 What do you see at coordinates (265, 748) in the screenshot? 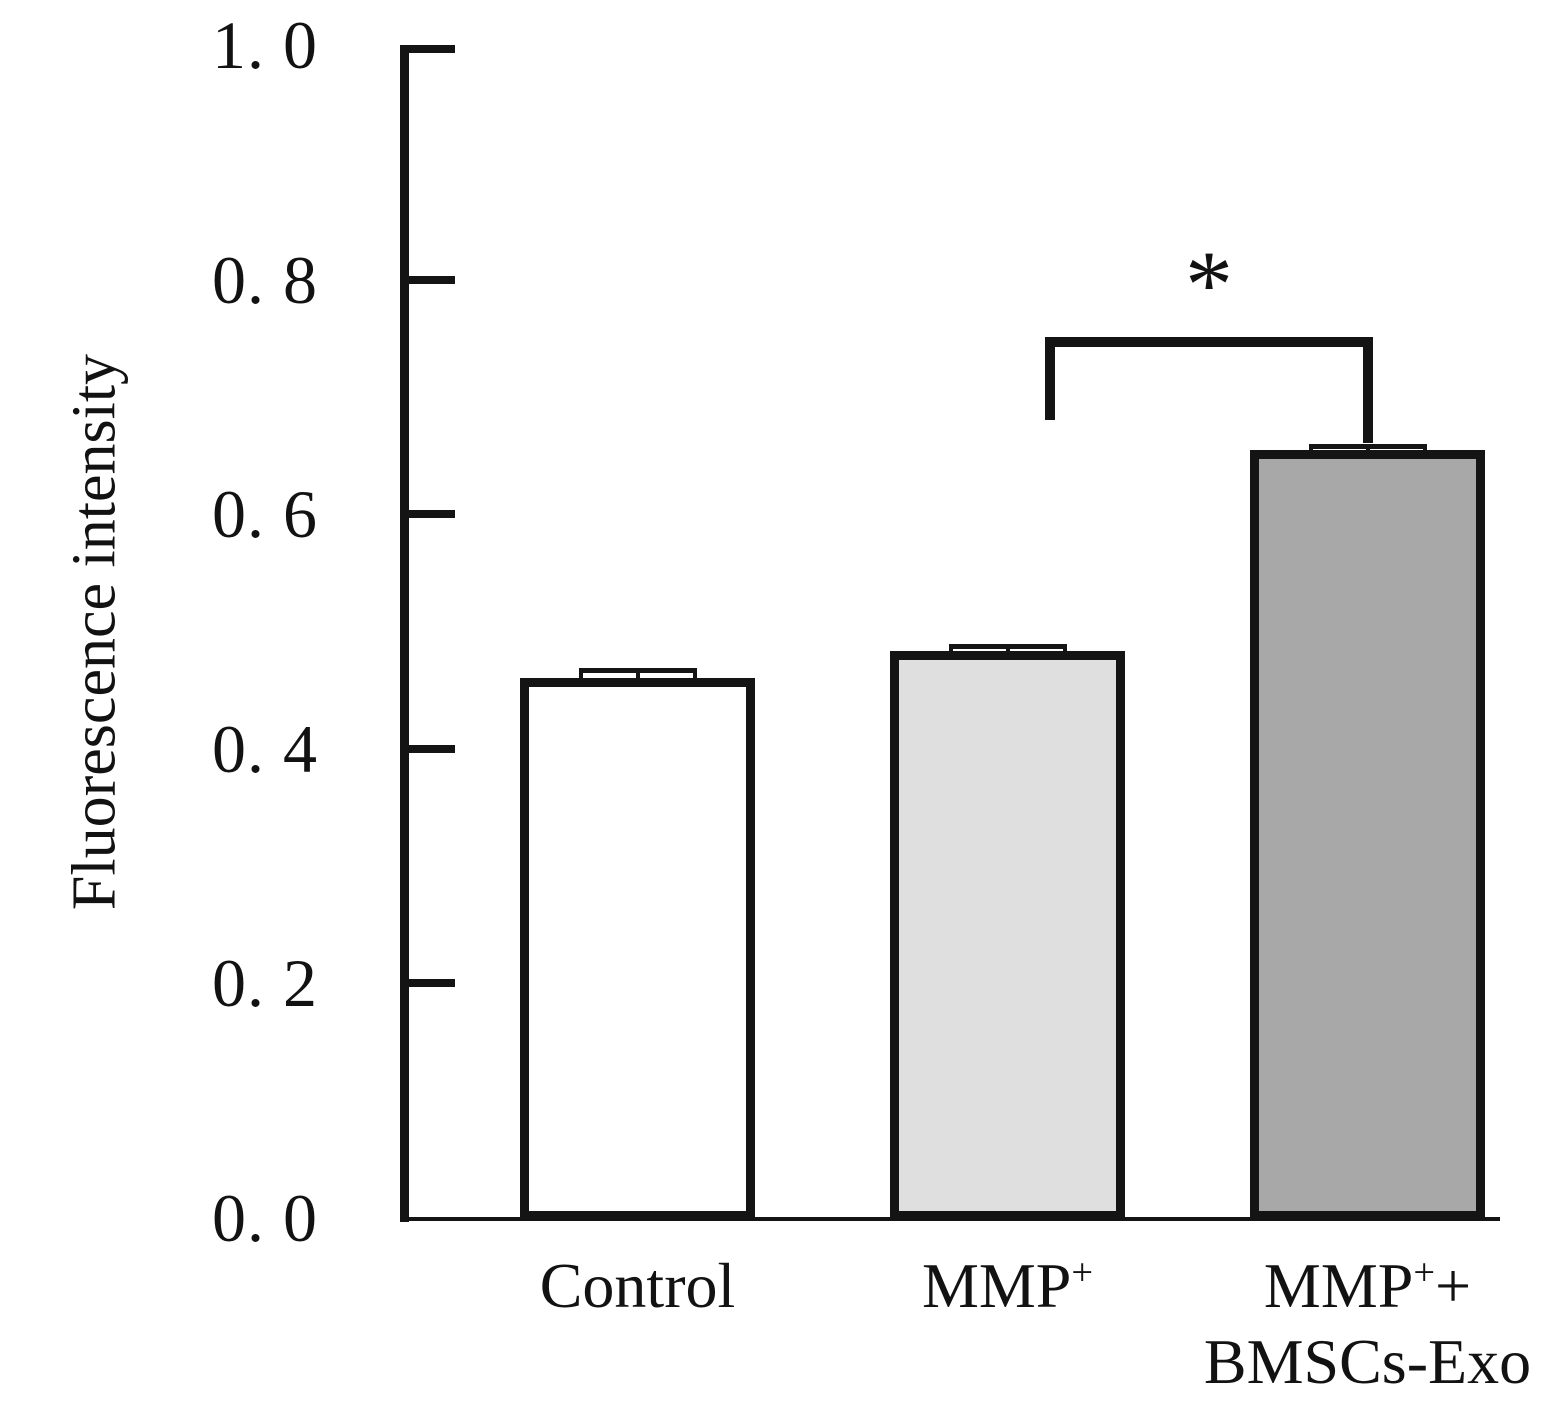
I see `y-tick-label: 0. 4` at bounding box center [265, 748].